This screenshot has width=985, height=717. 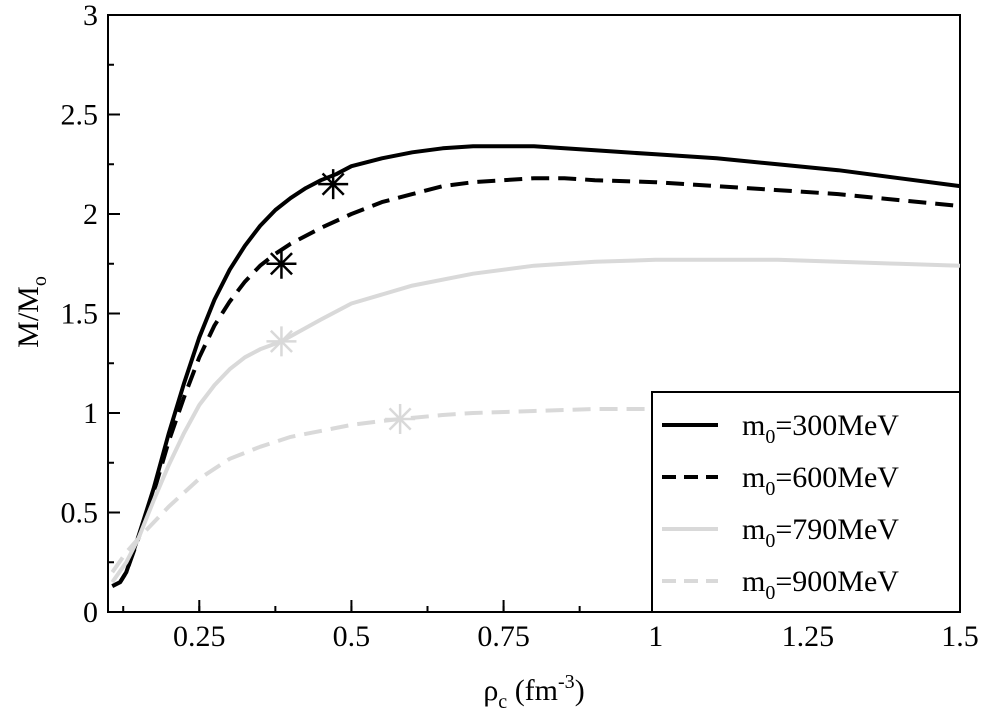 I want to click on y-tick-label: 2.5, so click(x=80, y=115).